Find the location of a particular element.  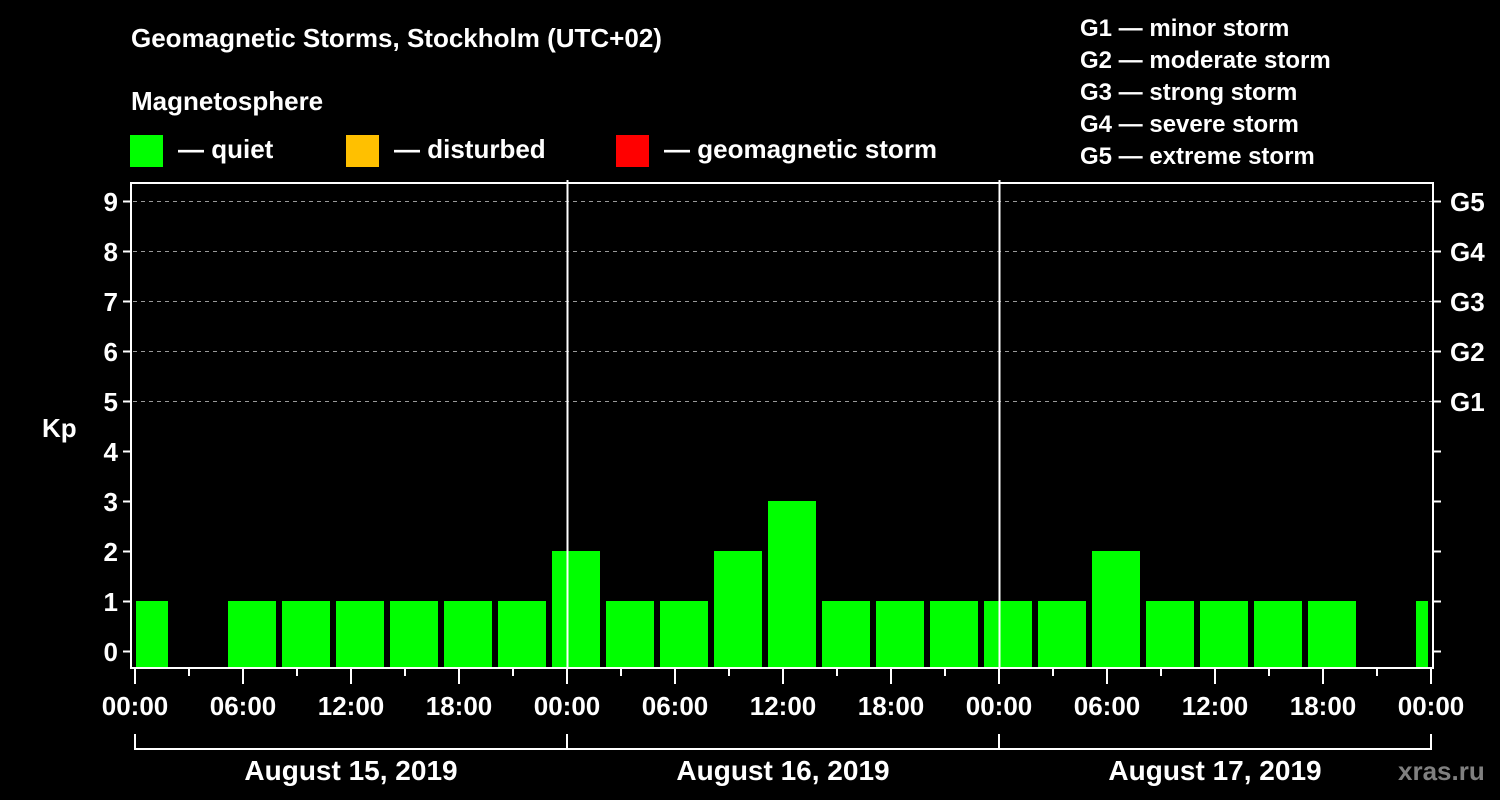

storm-scale-g4: G4 — severe storm is located at coordinates (1189, 124).